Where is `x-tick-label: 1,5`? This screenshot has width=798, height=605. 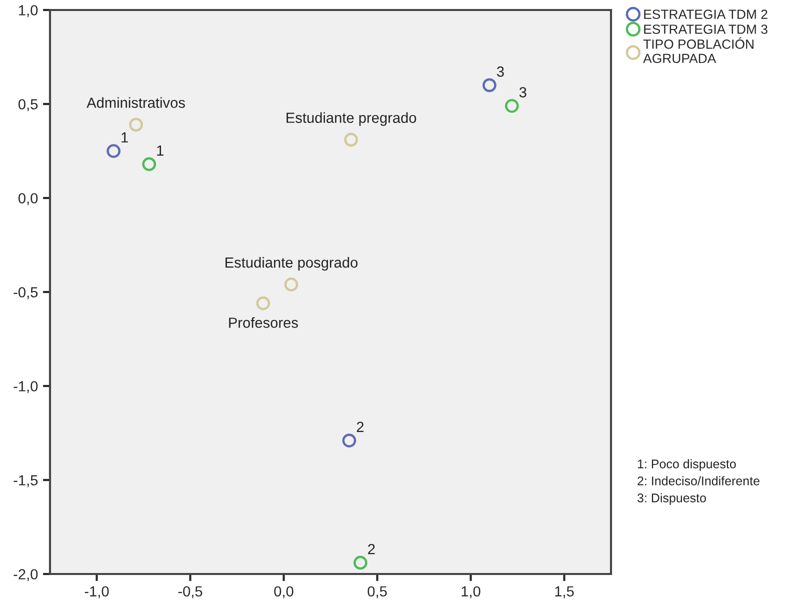 x-tick-label: 1,5 is located at coordinates (564, 592).